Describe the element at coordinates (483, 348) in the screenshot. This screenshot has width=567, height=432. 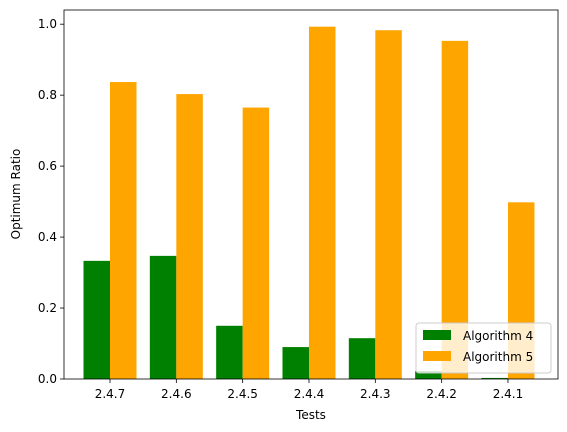
I see `legend: Algorithm 4 Algorithm 5` at that location.